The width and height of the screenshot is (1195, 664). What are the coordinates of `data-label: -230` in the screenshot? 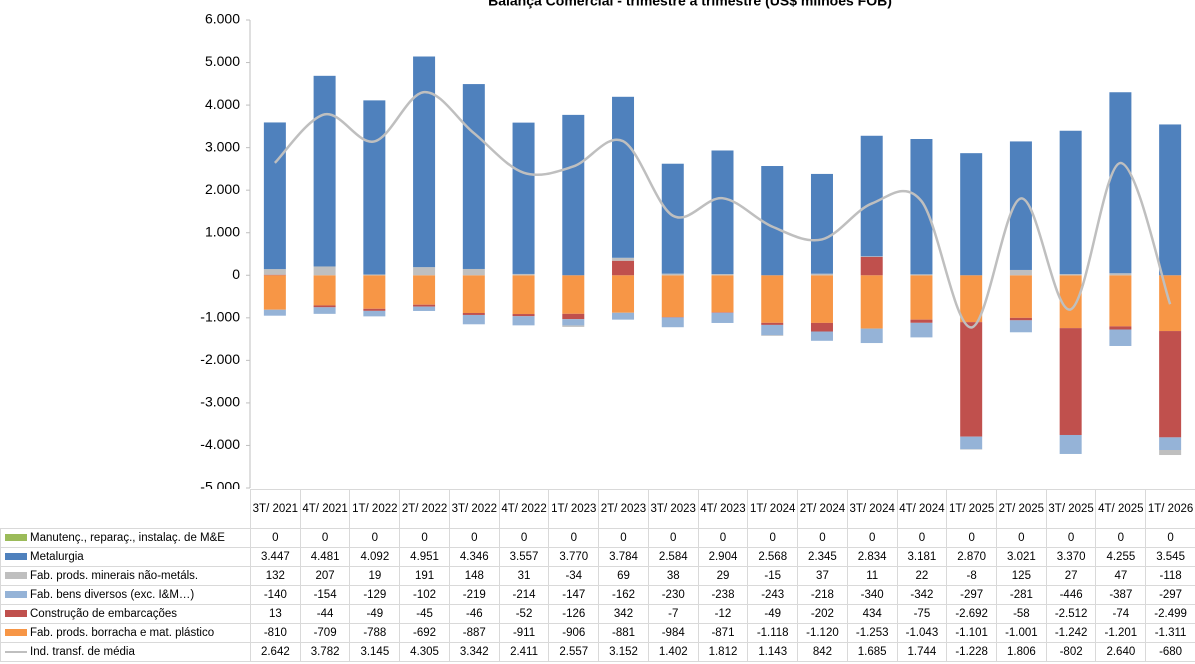 It's located at (673, 595).